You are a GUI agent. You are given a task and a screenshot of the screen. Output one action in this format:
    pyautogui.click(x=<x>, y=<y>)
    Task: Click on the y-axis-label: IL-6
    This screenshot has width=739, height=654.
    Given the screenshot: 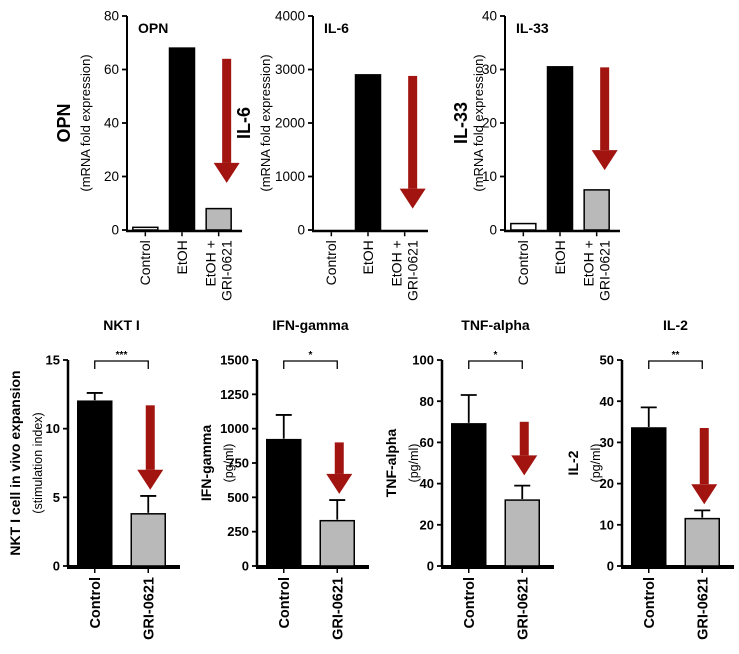 What is the action you would take?
    pyautogui.click(x=244, y=123)
    